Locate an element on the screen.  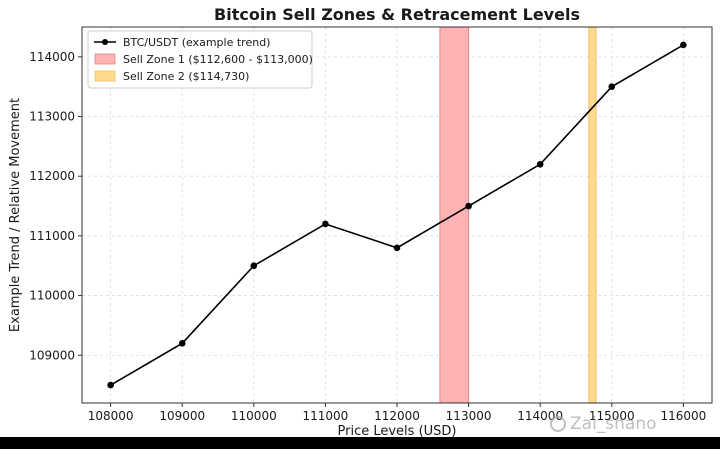
legend-label: Sell Zone 1 ($112,600 - $113,000) is located at coordinates (218, 59).